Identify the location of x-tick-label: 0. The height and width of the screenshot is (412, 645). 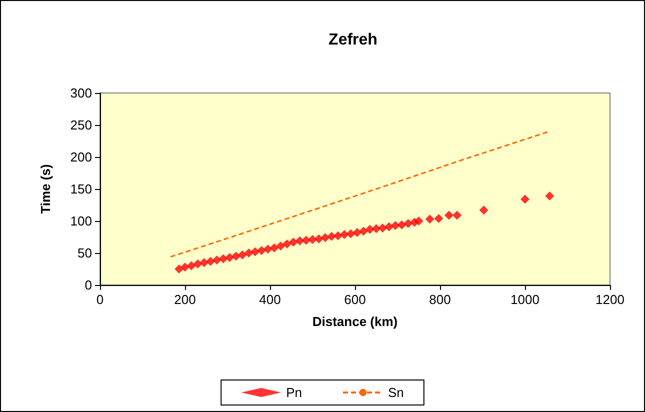
(100, 299).